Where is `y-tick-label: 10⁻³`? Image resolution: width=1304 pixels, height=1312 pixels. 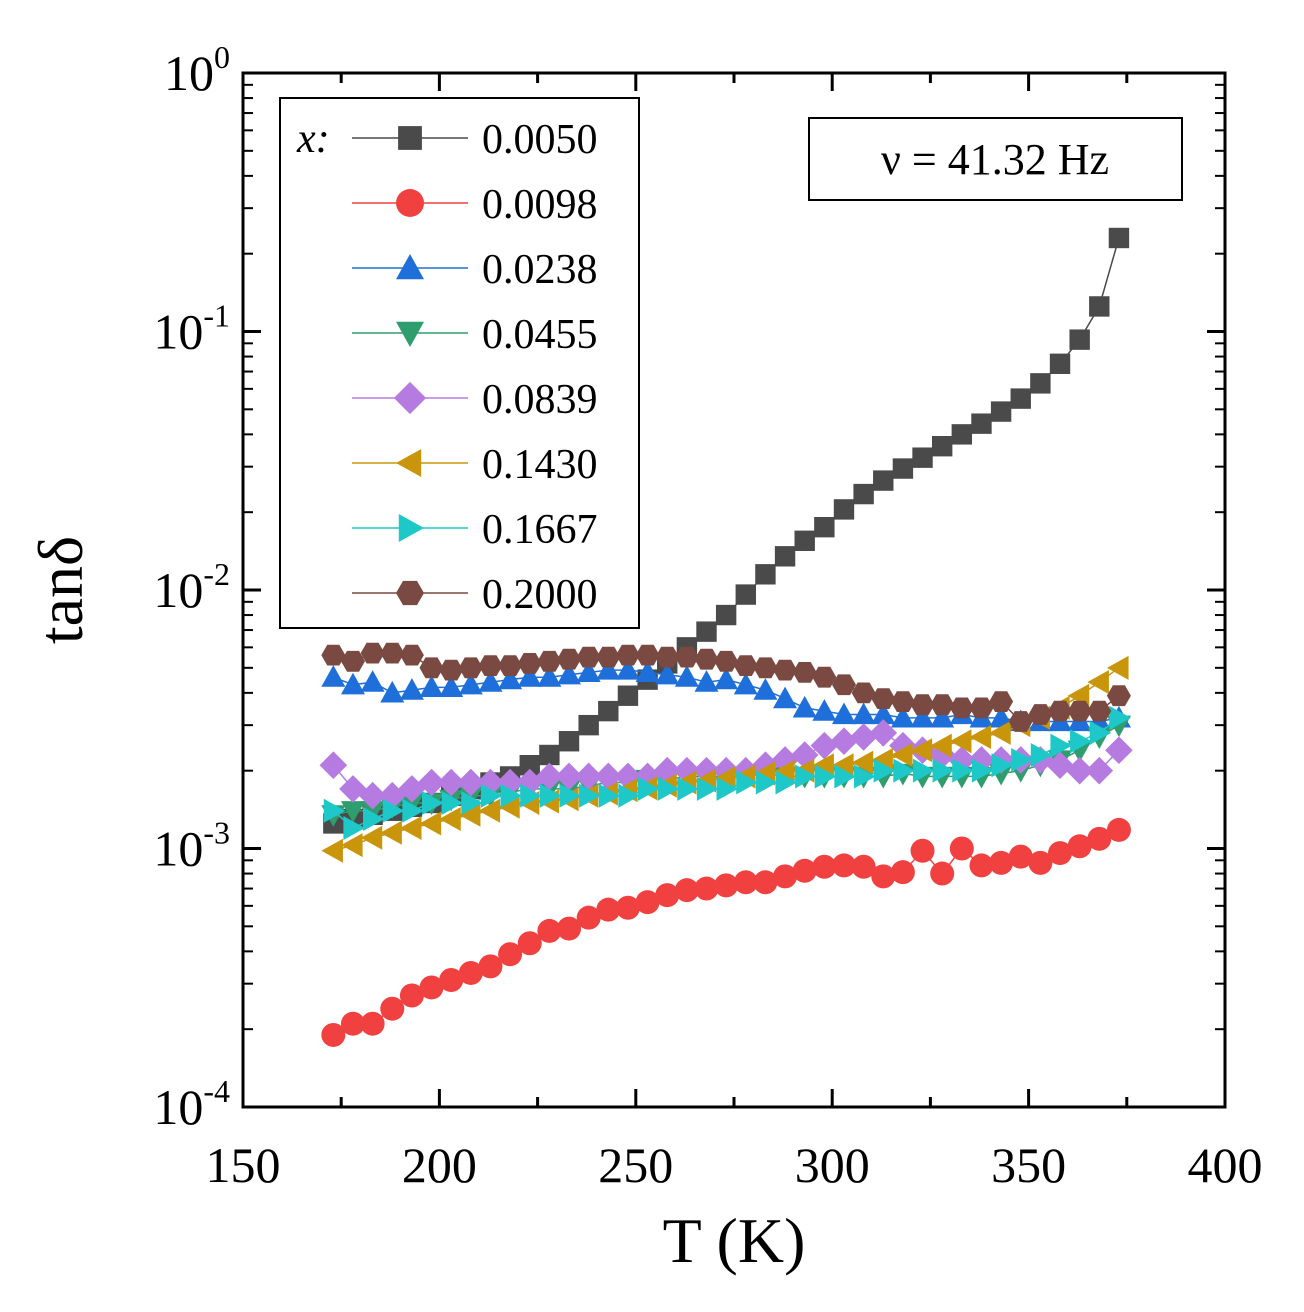
y-tick-label: 10⁻³ is located at coordinates (191, 846).